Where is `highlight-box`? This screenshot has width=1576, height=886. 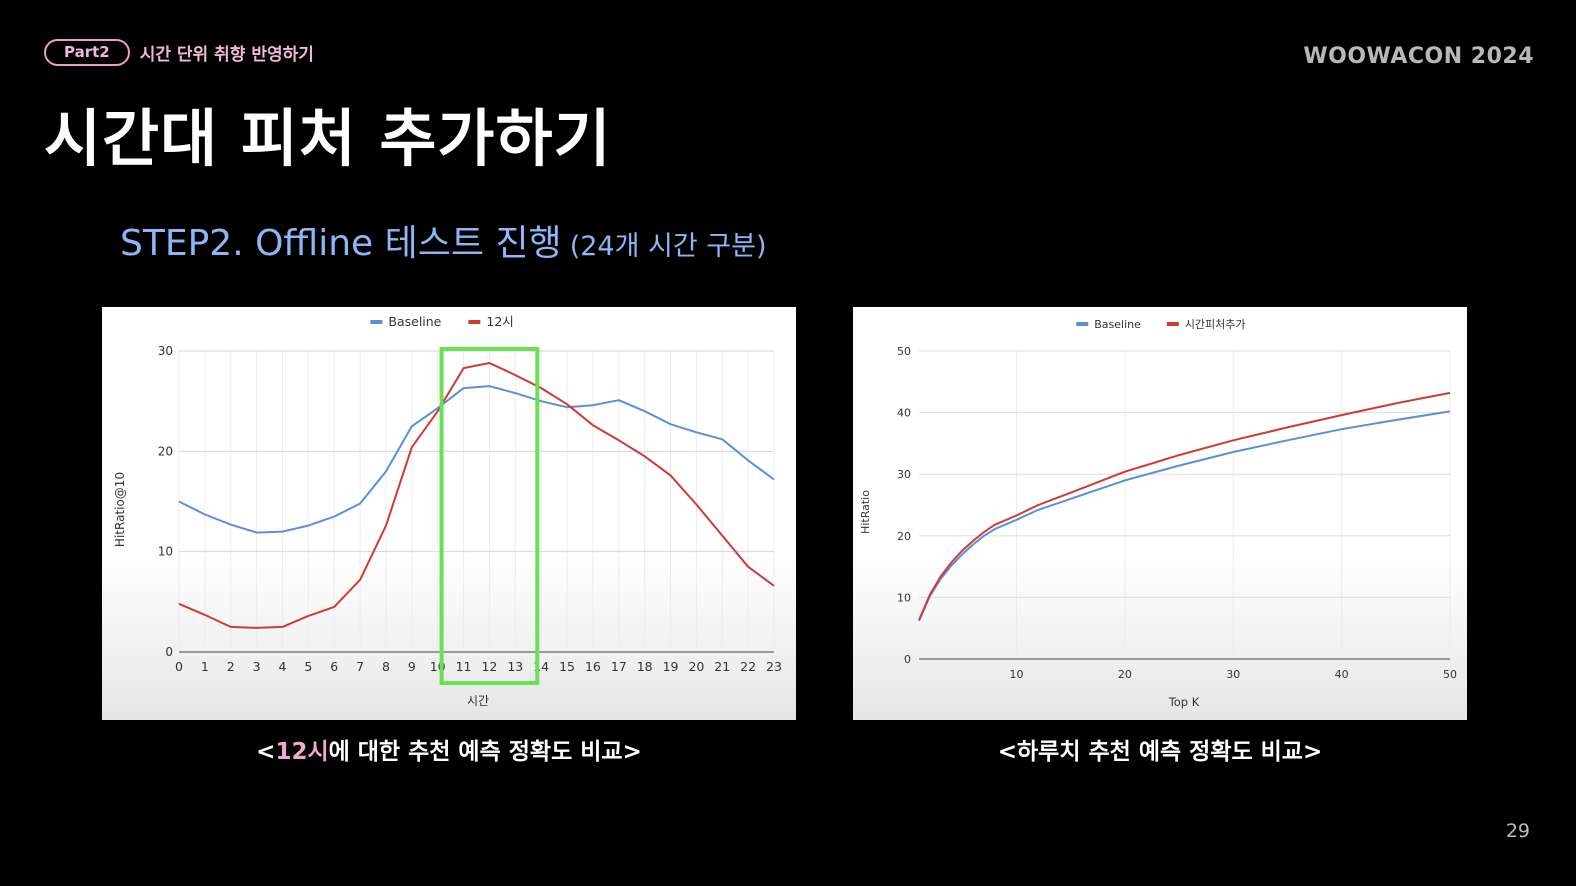 highlight-box is located at coordinates (489, 516).